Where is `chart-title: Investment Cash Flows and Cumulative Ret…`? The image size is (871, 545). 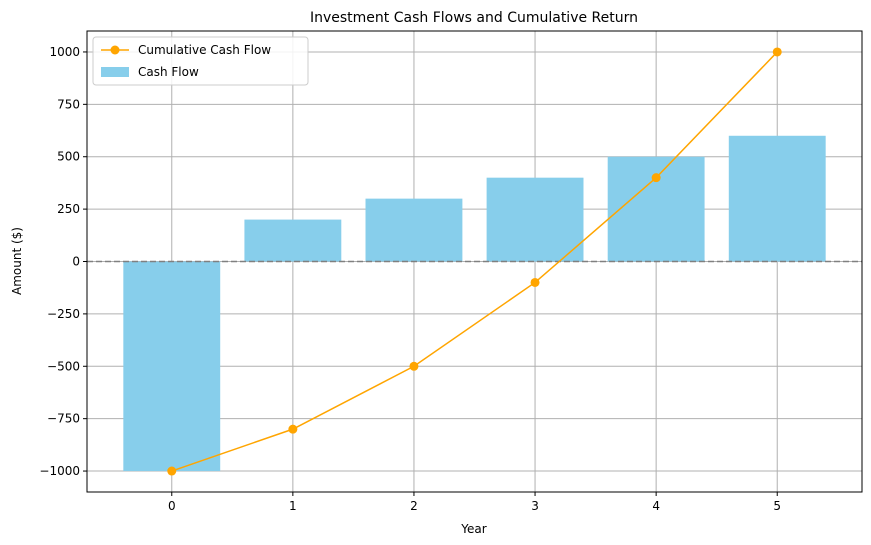
chart-title: Investment Cash Flows and Cumulative Ret… is located at coordinates (474, 18).